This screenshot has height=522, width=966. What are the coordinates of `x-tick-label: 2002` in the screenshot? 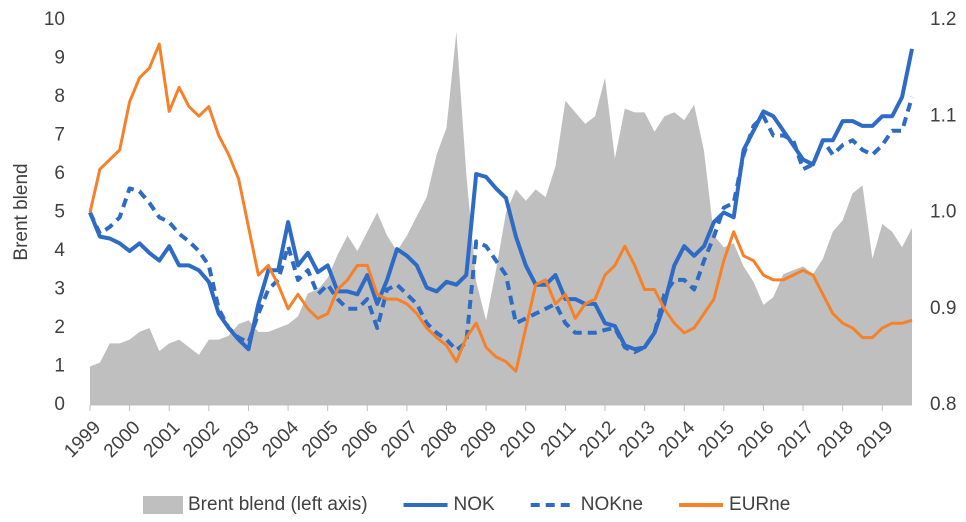 It's located at (201, 439).